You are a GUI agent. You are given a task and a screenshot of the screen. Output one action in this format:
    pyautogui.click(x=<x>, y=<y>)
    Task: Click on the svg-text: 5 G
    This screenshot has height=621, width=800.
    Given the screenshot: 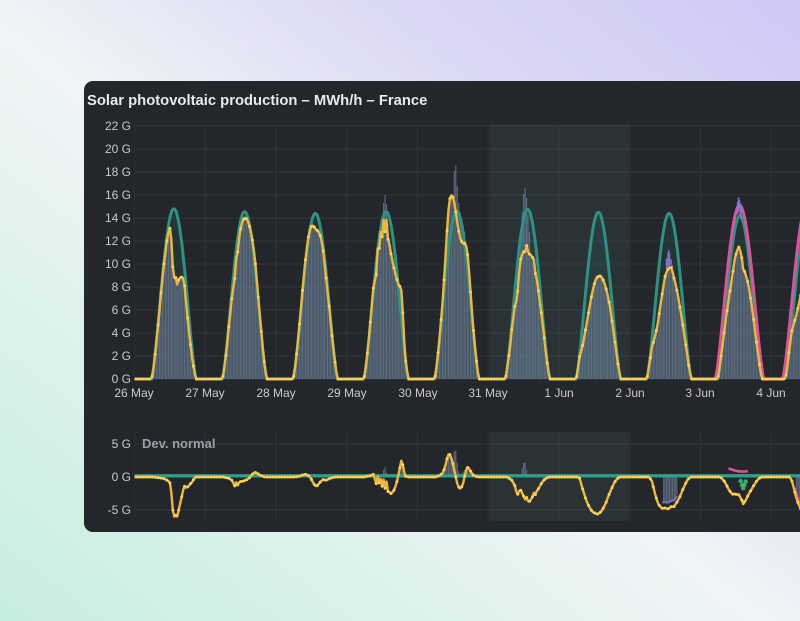 What is the action you would take?
    pyautogui.click(x=121, y=444)
    